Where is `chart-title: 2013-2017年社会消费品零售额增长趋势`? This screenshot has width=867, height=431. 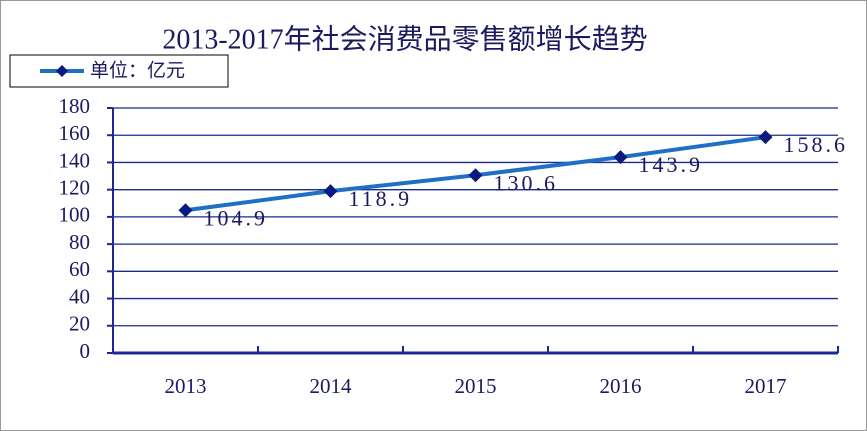 chart-title: 2013-2017年社会消费品零售额增长趋势 is located at coordinates (404, 39).